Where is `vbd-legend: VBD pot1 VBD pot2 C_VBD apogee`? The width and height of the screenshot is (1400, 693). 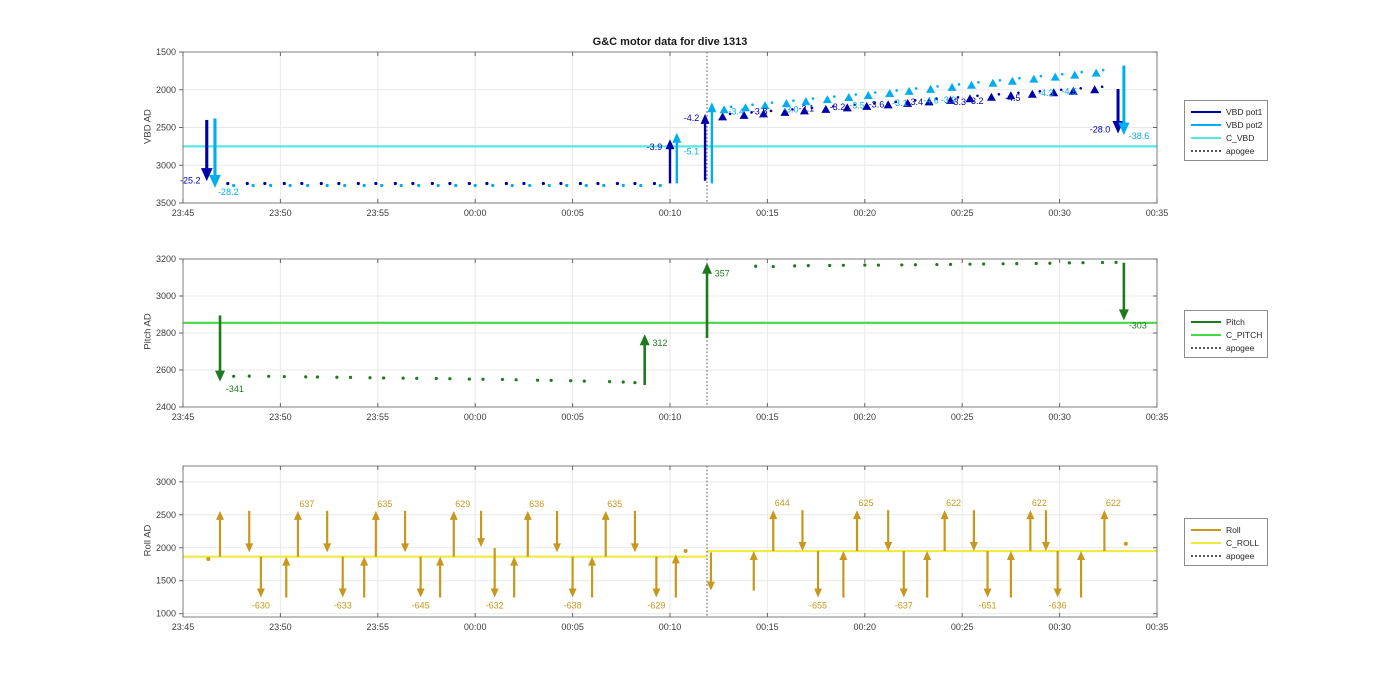 vbd-legend: VBD pot1 VBD pot2 C_VBD apogee is located at coordinates (1226, 130).